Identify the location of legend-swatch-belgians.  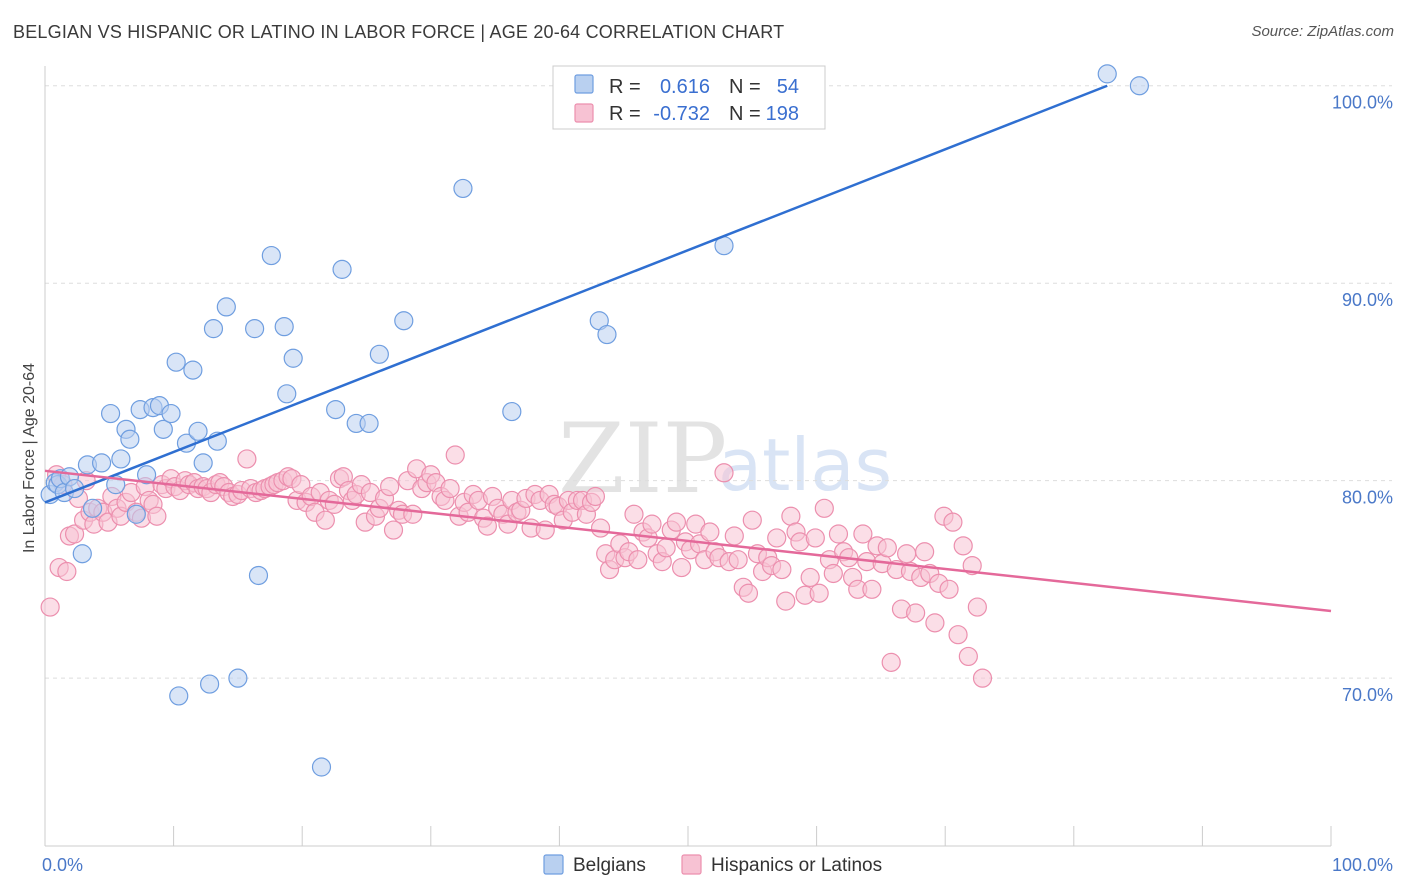
(584, 84).